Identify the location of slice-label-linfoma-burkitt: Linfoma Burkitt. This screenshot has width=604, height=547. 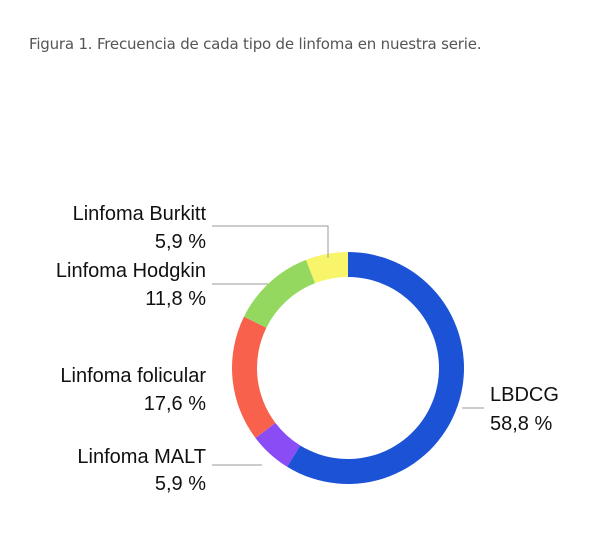
(140, 214).